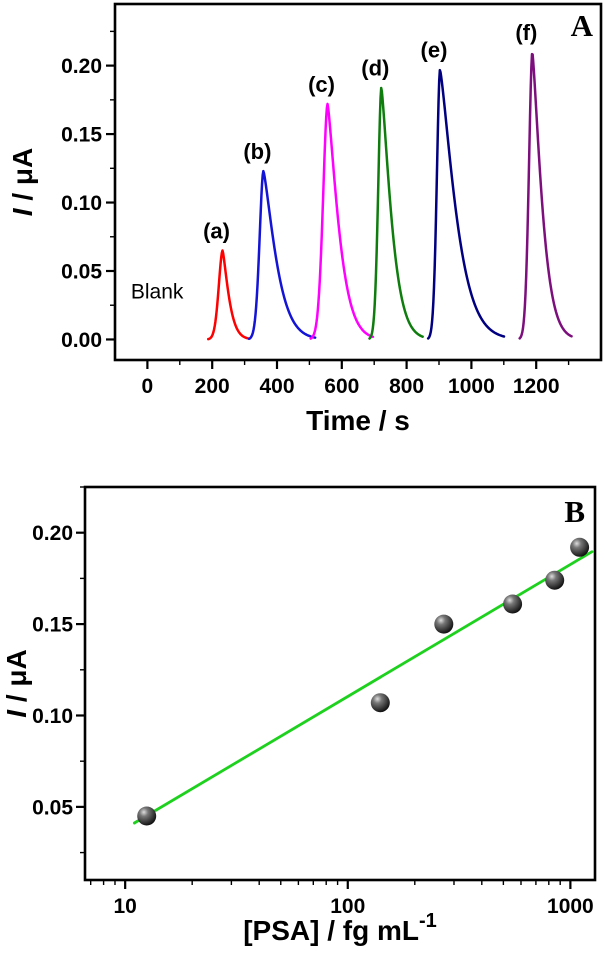 The width and height of the screenshot is (605, 960). What do you see at coordinates (434, 50) in the screenshot?
I see `peak-label-e: (e)` at bounding box center [434, 50].